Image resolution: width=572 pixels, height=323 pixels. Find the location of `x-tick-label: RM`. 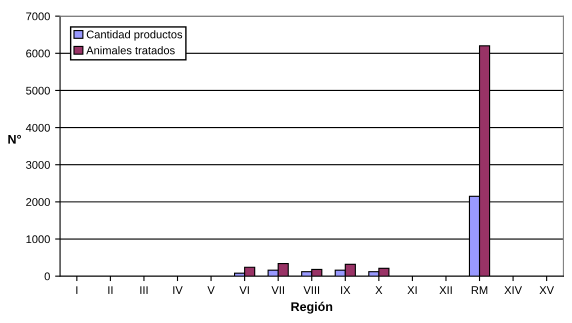

x-tick-label: RM is located at coordinates (480, 290).